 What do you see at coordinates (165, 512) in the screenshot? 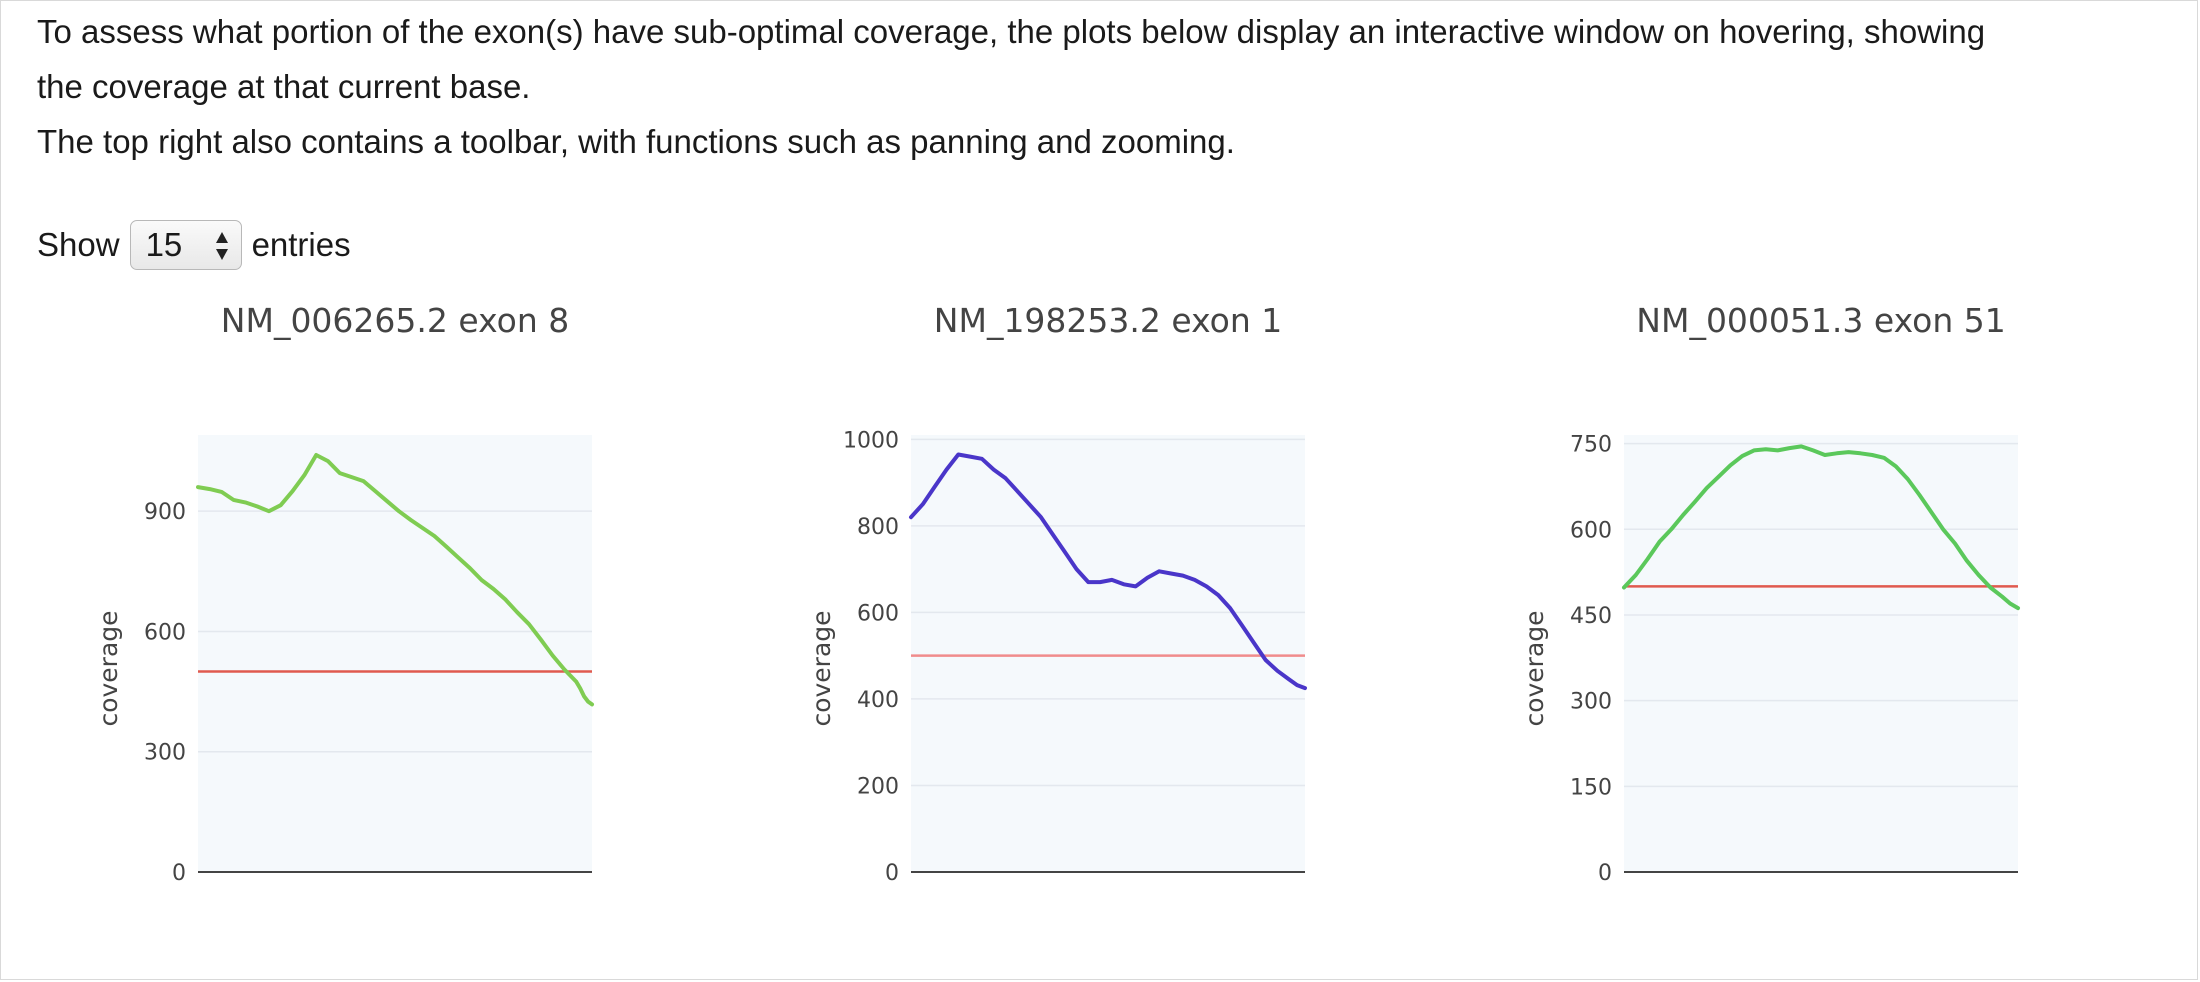
I see `y-tick-label: 900` at bounding box center [165, 512].